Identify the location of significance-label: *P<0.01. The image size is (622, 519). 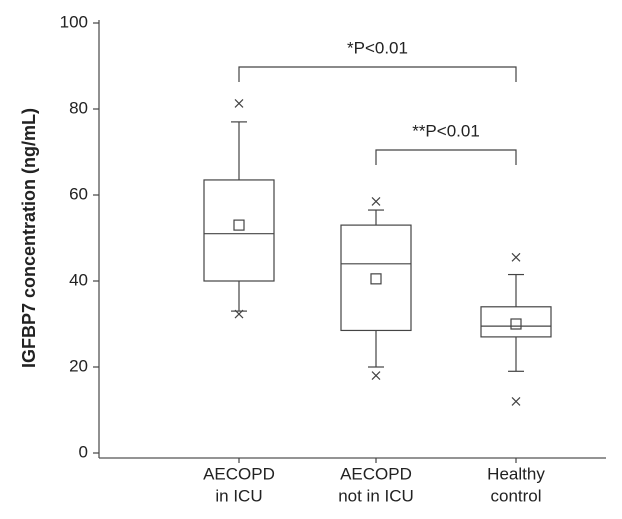
(377, 47).